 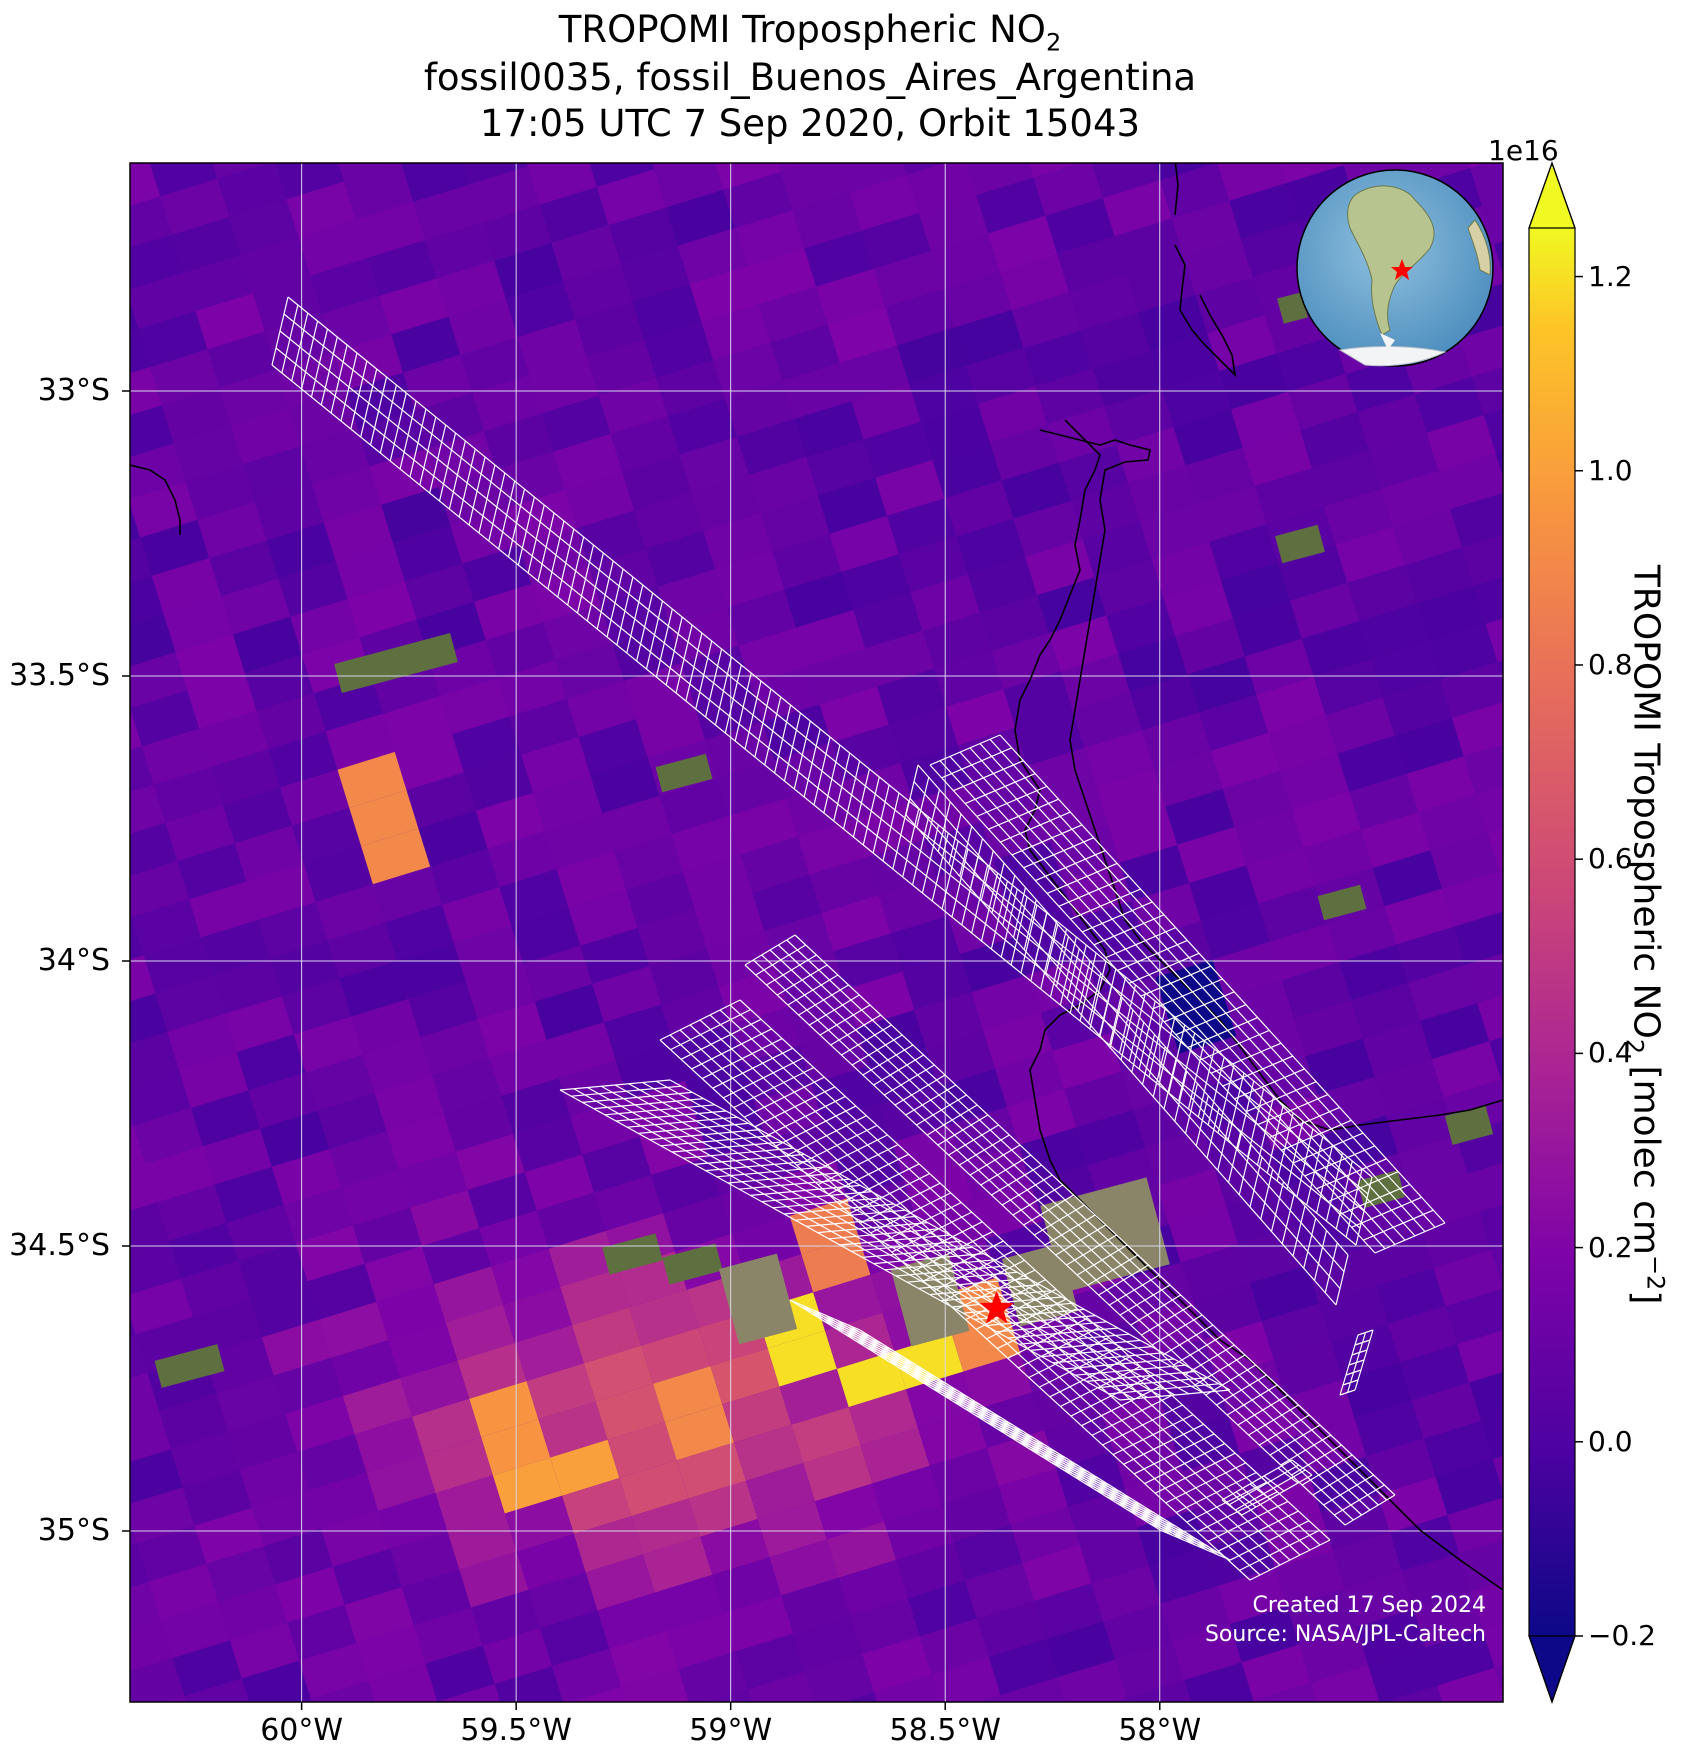 I want to click on colorbar-tick-label: 1.0, so click(x=1610, y=470).